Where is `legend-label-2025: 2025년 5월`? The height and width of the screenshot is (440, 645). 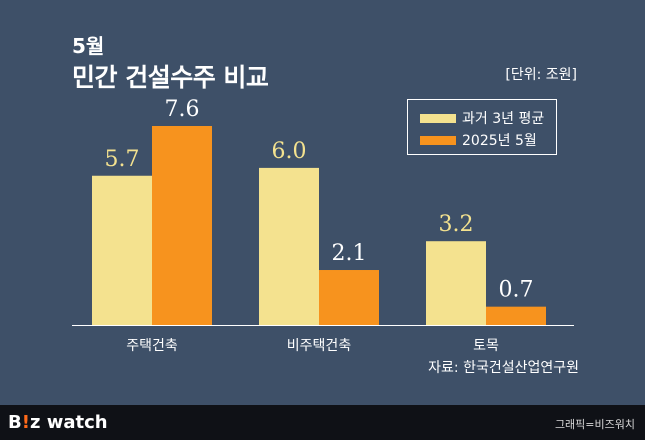 legend-label-2025: 2025년 5월 is located at coordinates (499, 141).